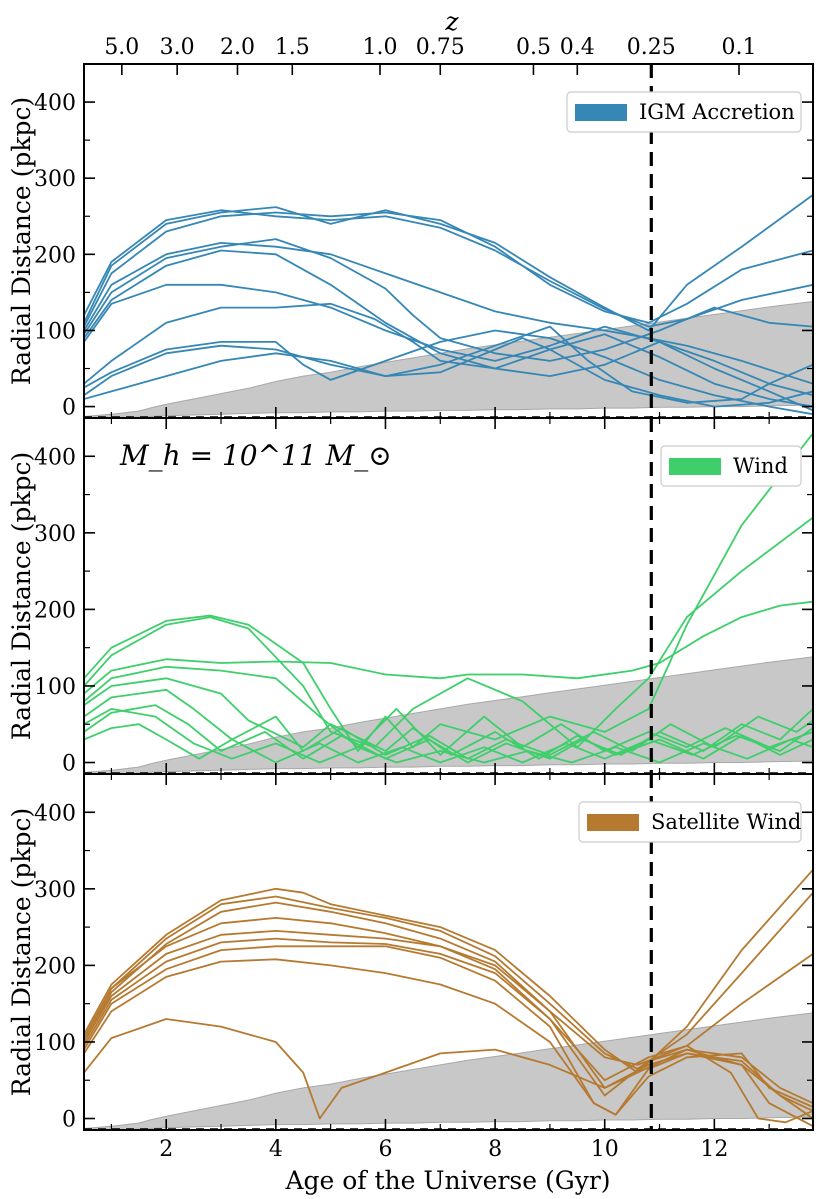  I want to click on top-tick-label: 1.5, so click(292, 47).